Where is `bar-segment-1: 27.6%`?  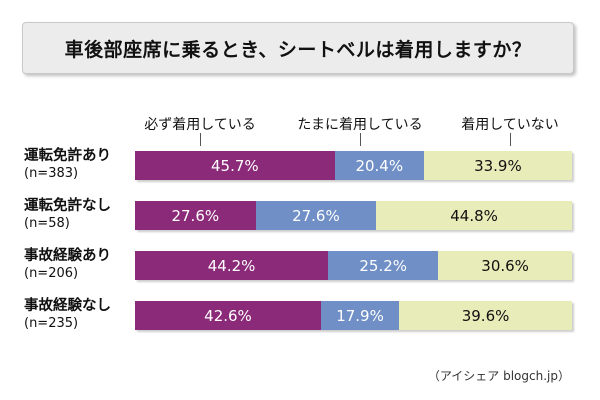 bar-segment-1: 27.6% is located at coordinates (195, 215).